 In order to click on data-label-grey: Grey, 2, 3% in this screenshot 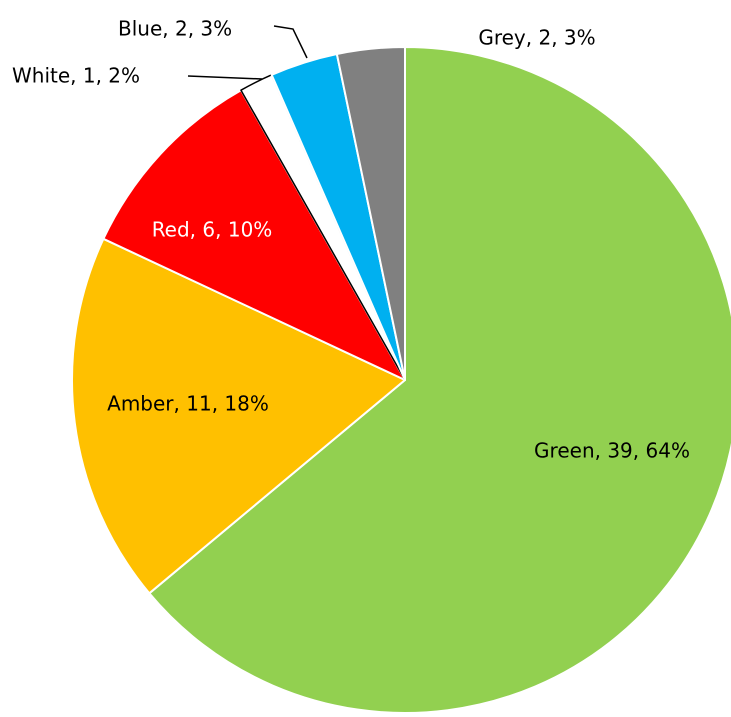, I will do `click(536, 38)`.